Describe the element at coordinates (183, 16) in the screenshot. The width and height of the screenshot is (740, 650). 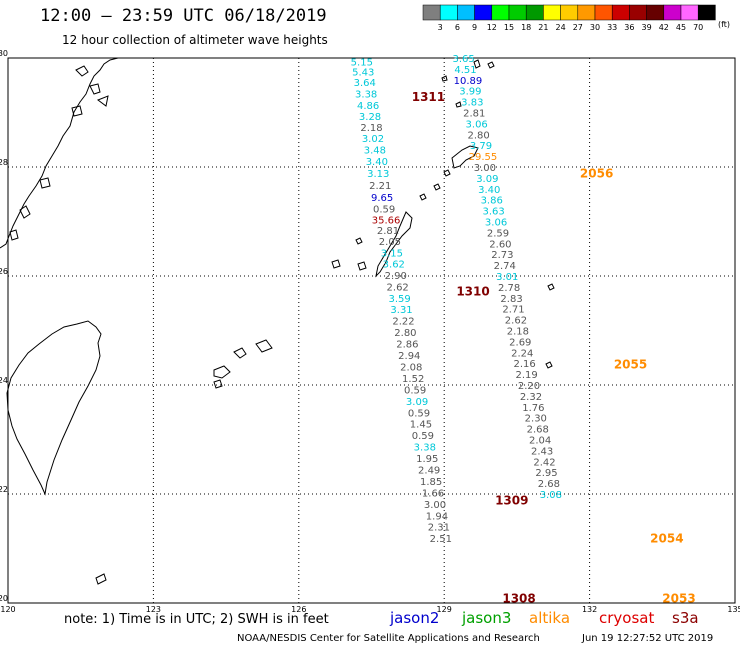
I see `map-title: 12:00 – 23:59 UTC 06/18/2019` at that location.